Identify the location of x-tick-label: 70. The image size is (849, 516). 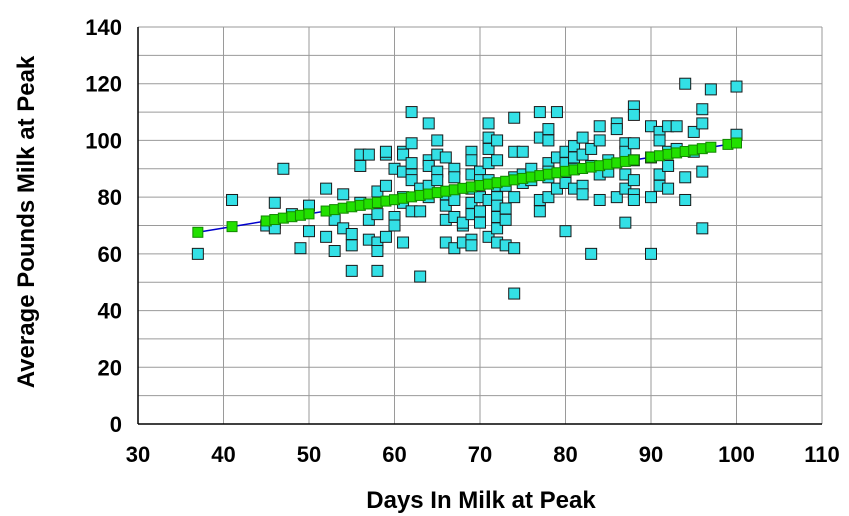
(480, 454).